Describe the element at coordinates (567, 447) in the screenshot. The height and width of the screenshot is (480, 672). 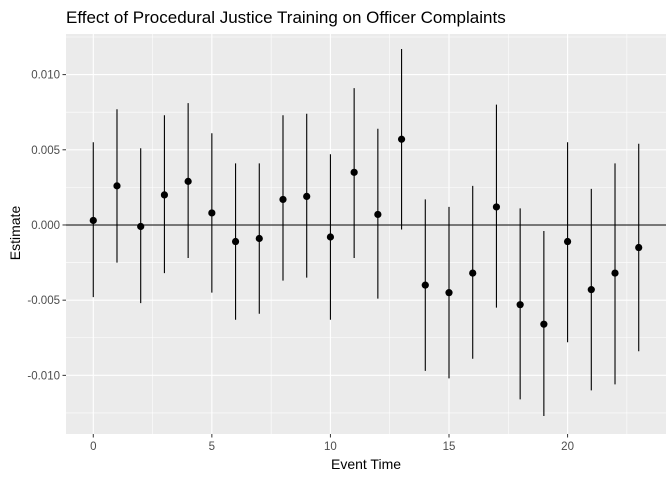
I see `x-tick-label: 20` at that location.